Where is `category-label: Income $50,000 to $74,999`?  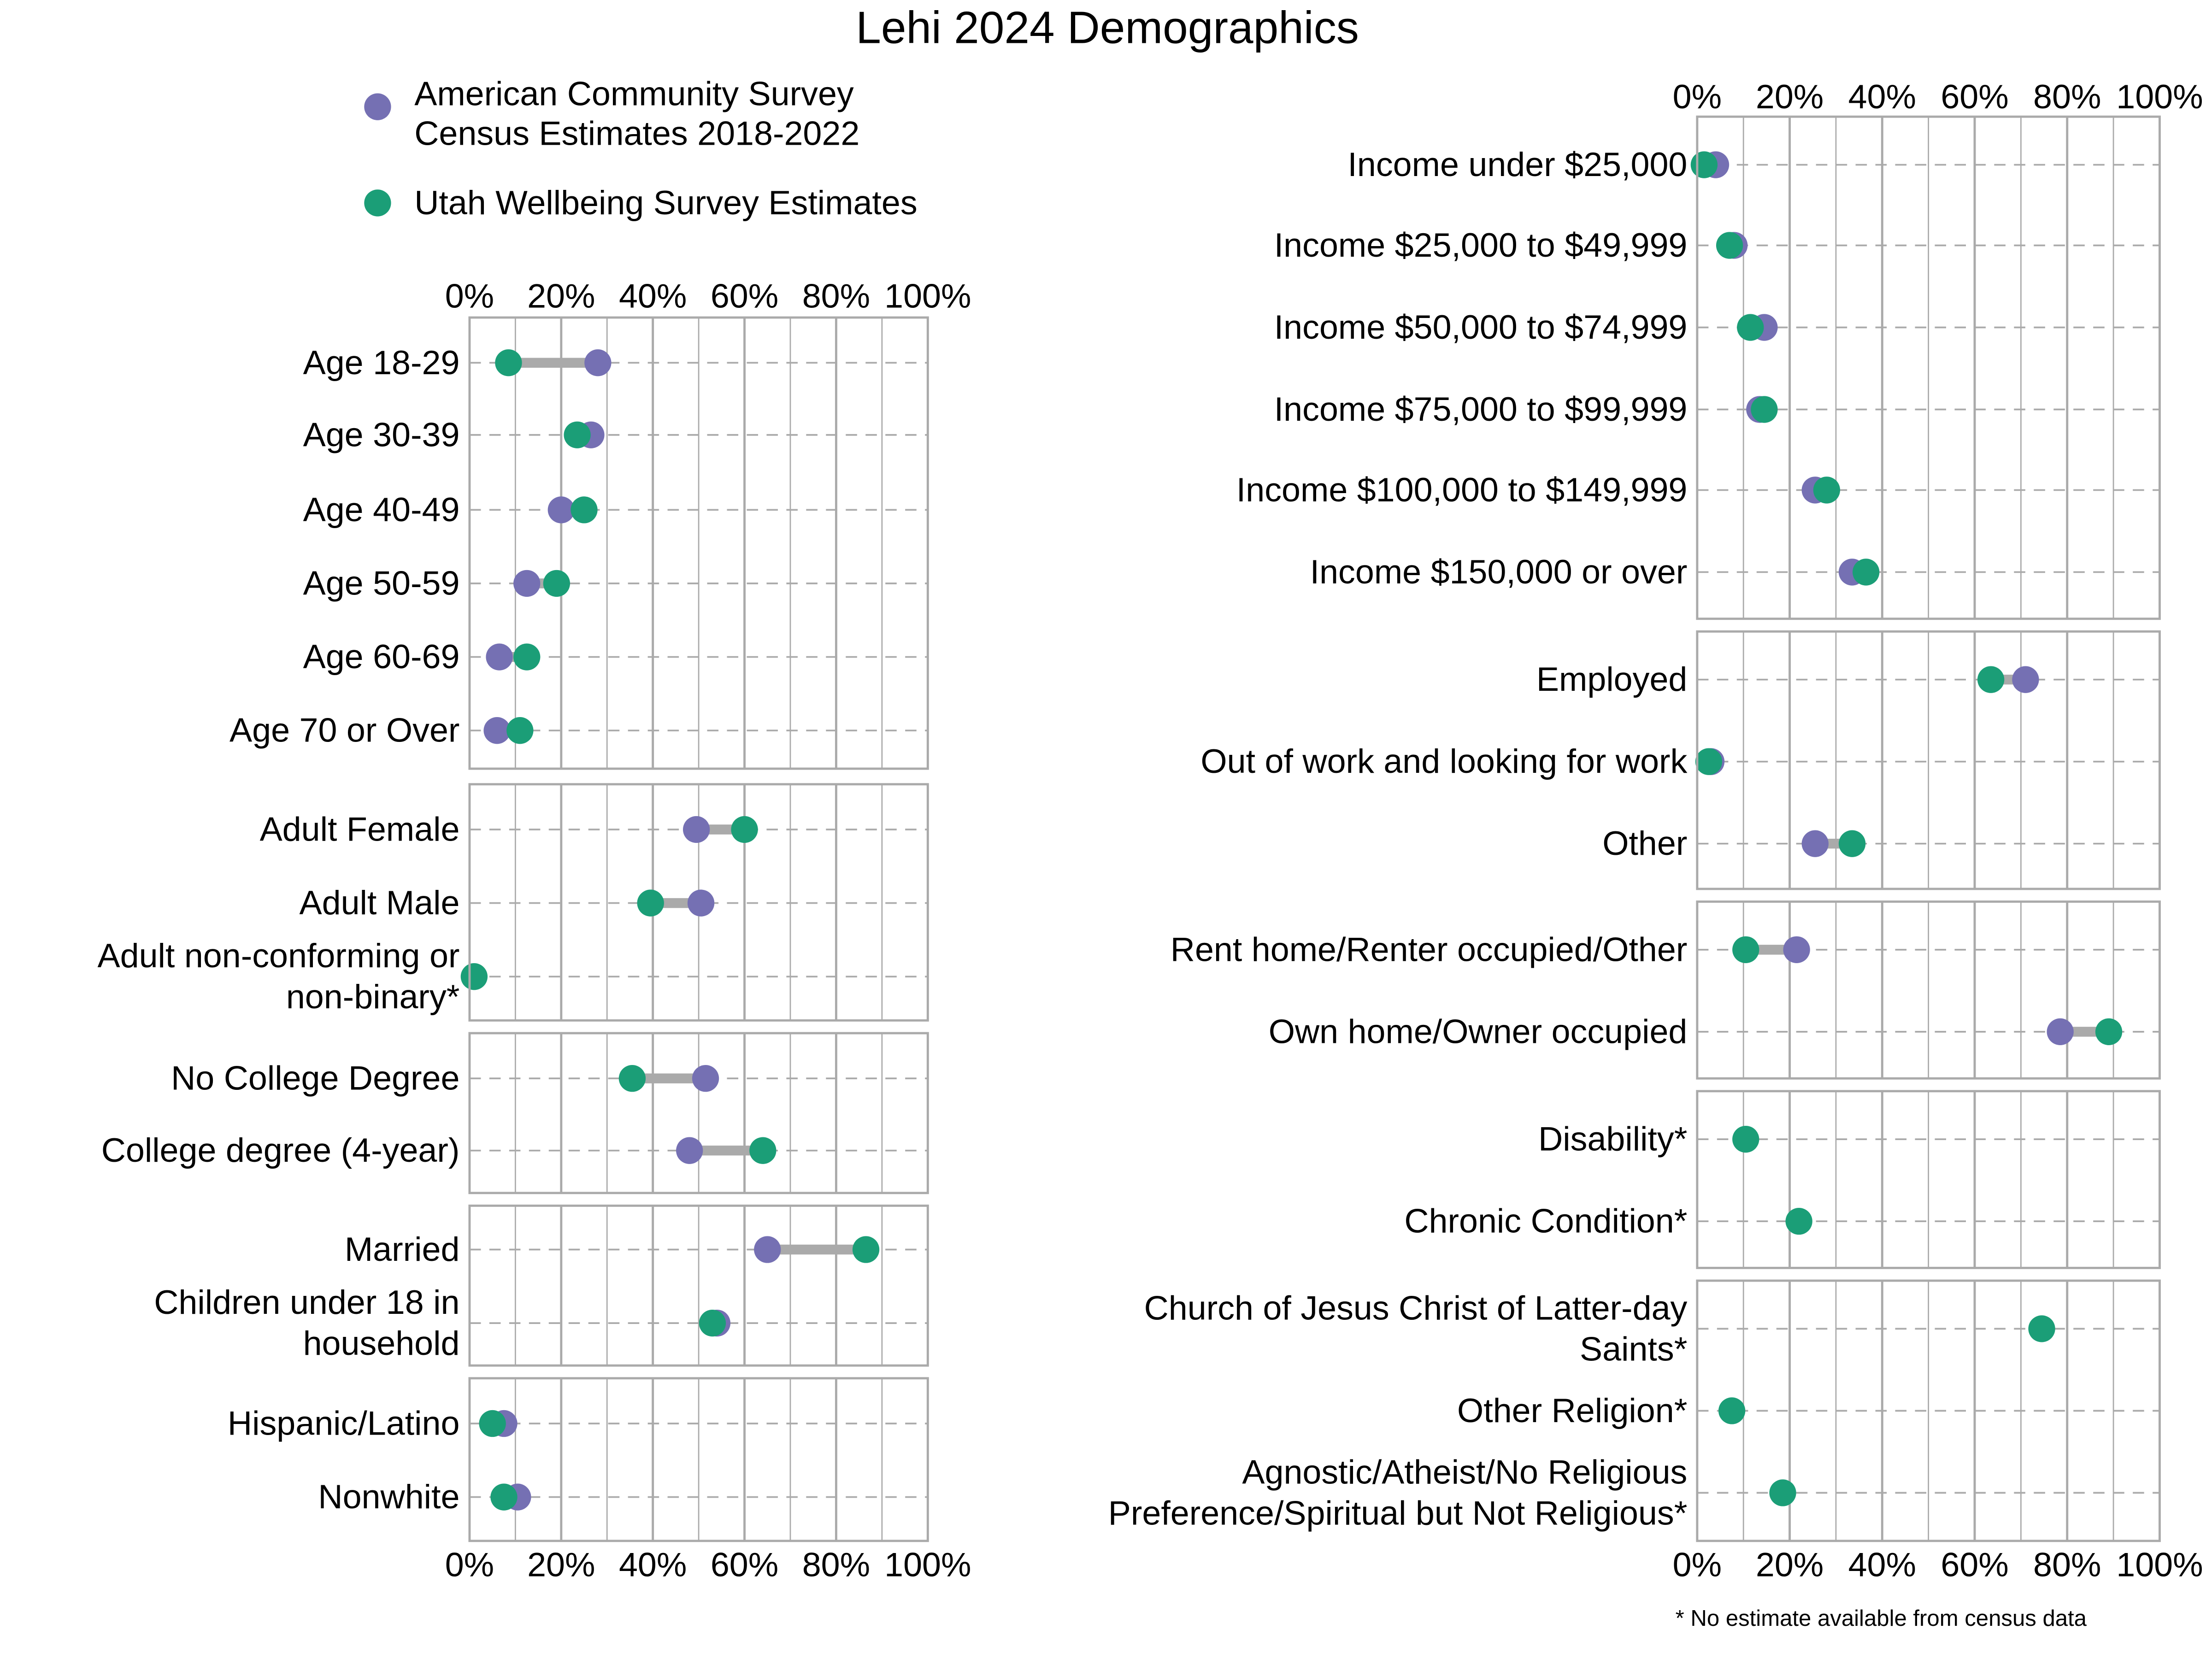
category-label: Income $50,000 to $74,999 is located at coordinates (1481, 327).